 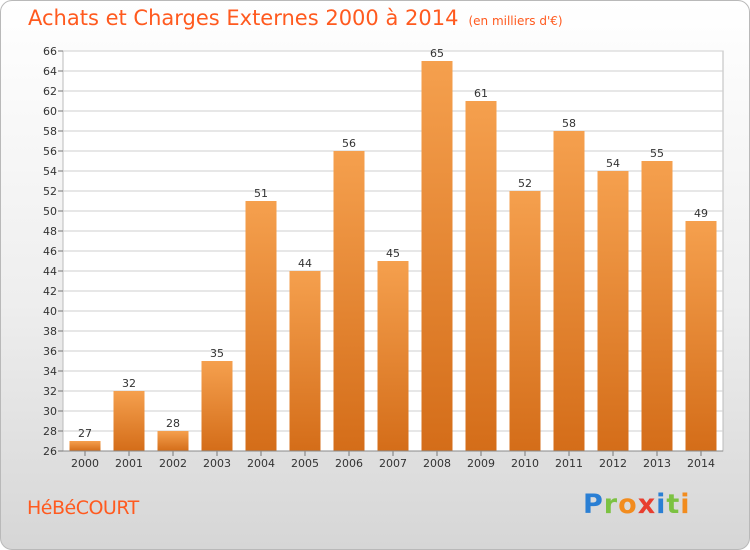 What do you see at coordinates (437, 53) in the screenshot?
I see `data-label: 65` at bounding box center [437, 53].